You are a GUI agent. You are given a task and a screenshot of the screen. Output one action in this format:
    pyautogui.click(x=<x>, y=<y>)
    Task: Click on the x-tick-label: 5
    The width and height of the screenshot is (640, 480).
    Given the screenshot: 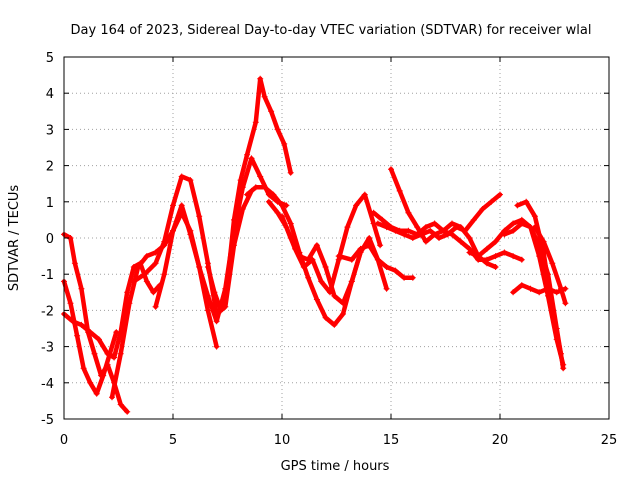 What is the action you would take?
    pyautogui.click(x=173, y=440)
    